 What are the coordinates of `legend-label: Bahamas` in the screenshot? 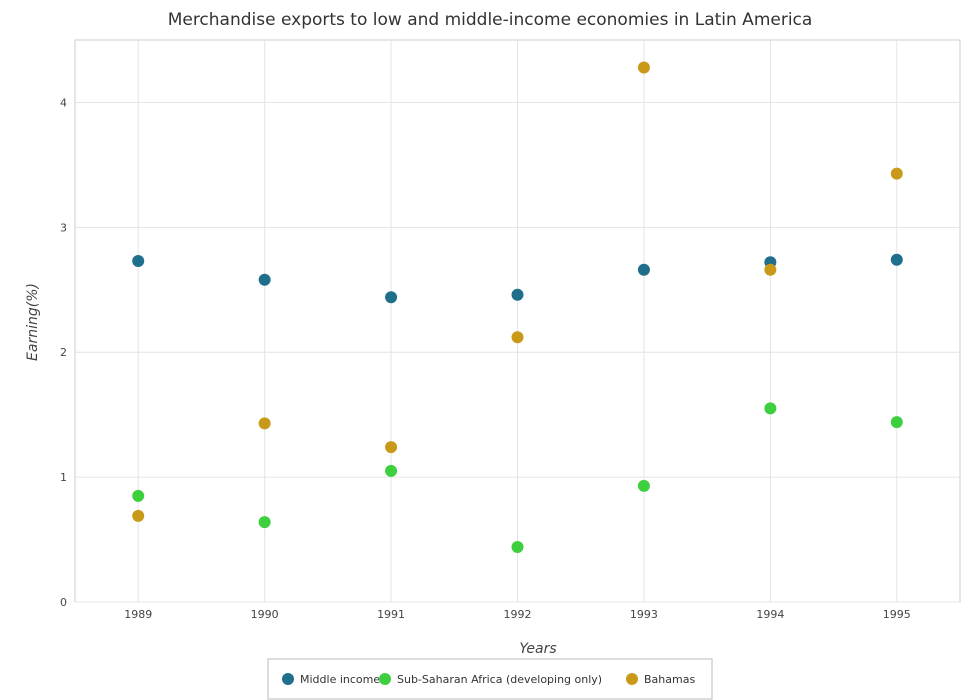 It's located at (669, 679).